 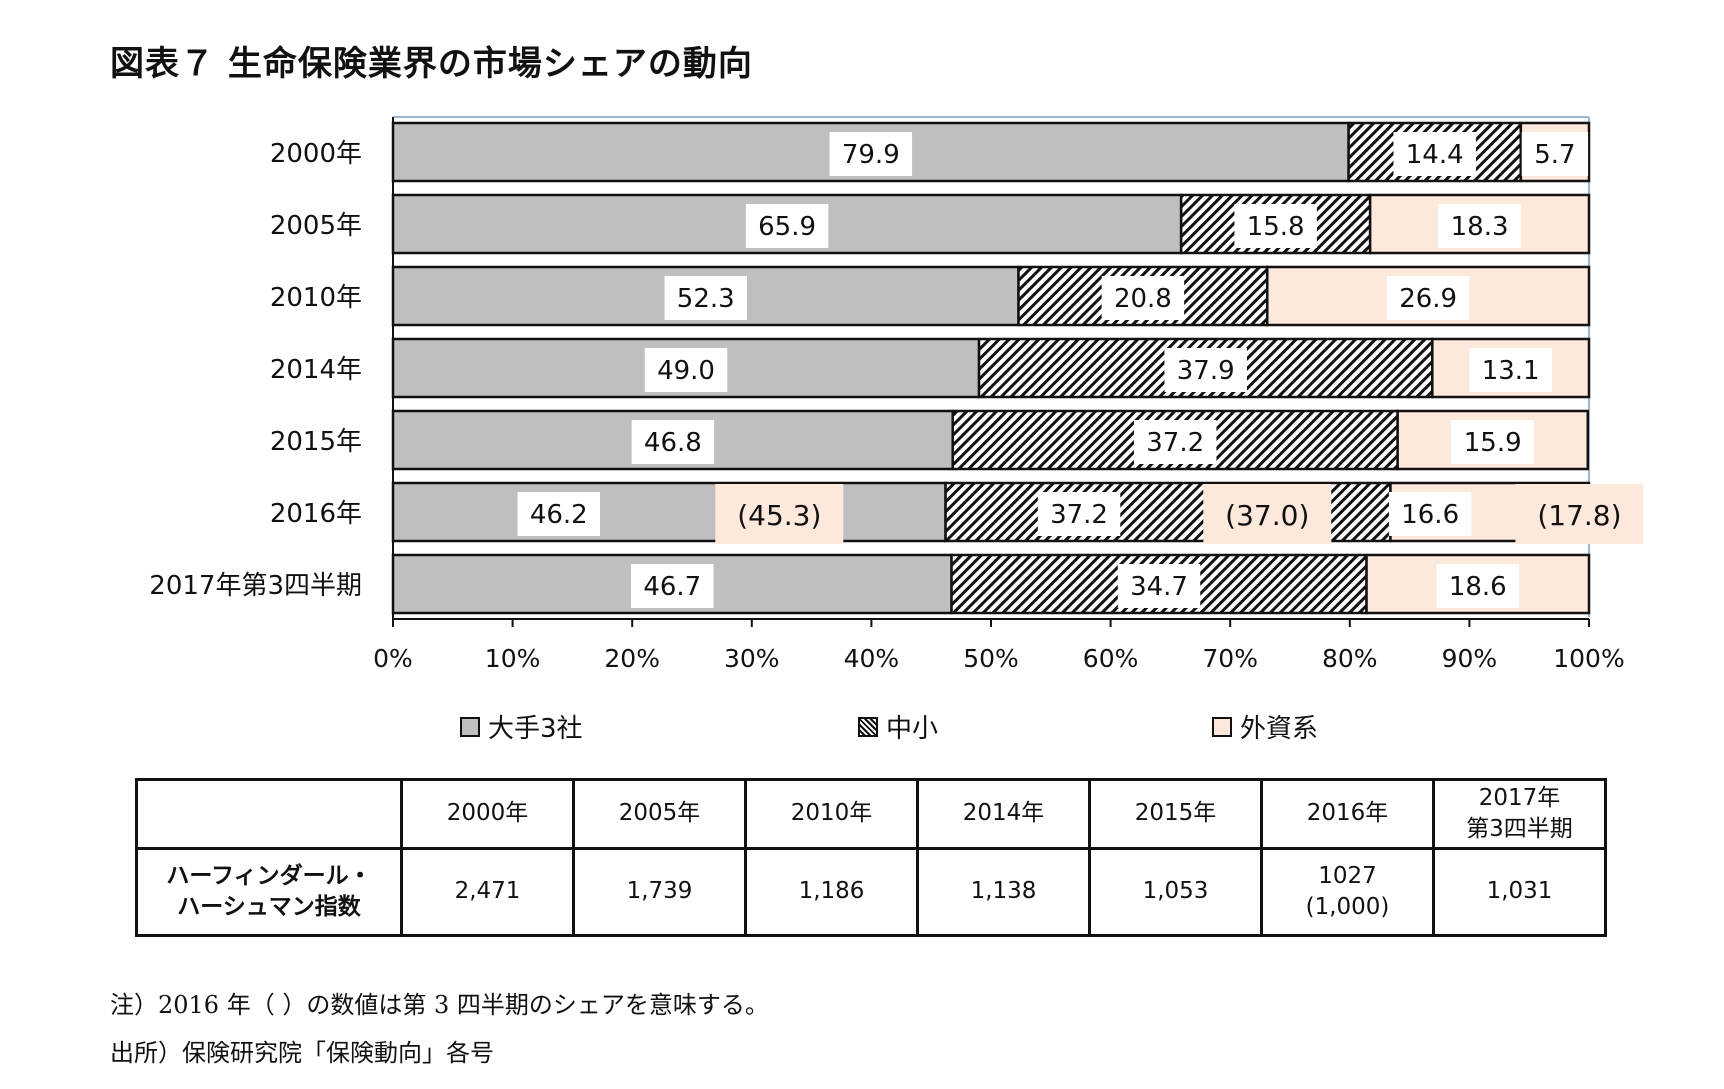 I want to click on legend-swatch-foreign, so click(x=1222, y=726).